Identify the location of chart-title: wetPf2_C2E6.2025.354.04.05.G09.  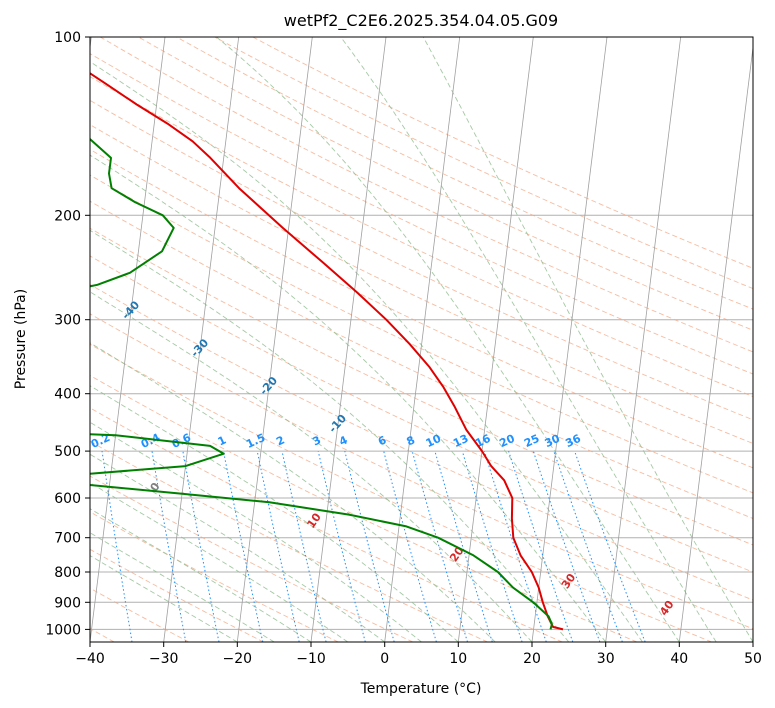
(421, 21).